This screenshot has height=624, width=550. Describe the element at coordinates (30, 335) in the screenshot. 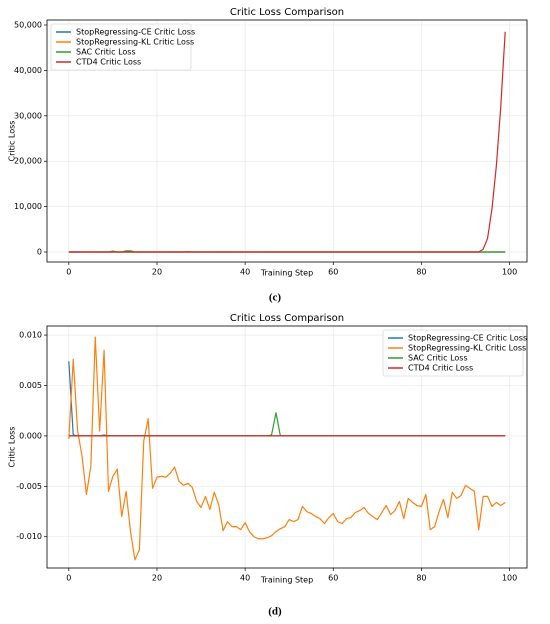

I see `y-tick-label: 0.010` at that location.